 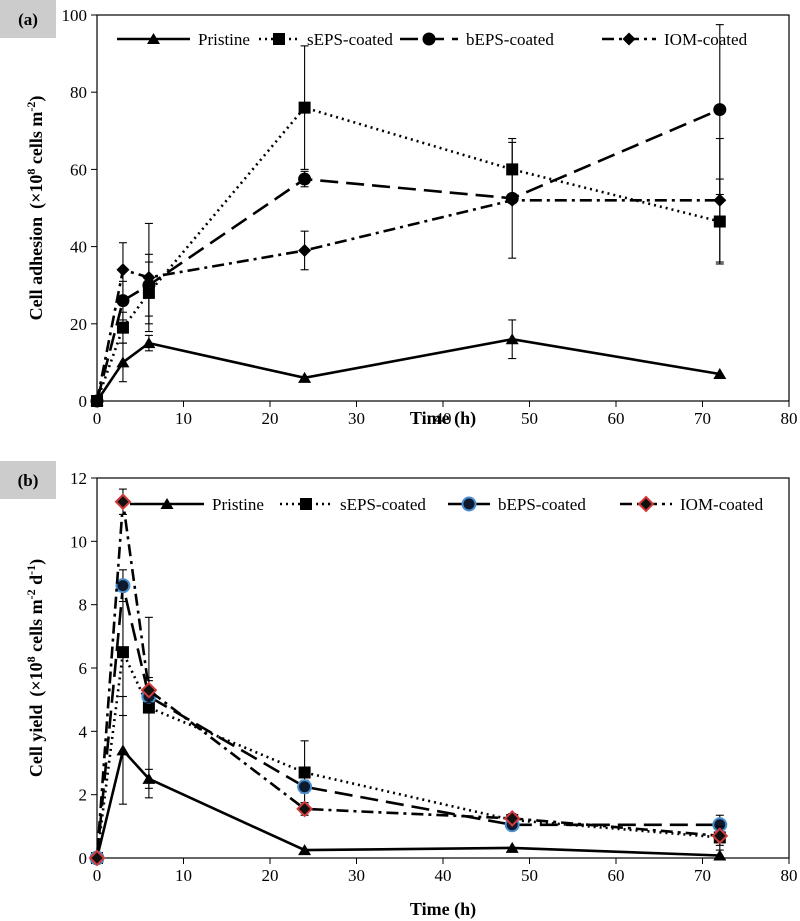 I want to click on y-axis-unit-pre-a: (×10, so click(x=36, y=192).